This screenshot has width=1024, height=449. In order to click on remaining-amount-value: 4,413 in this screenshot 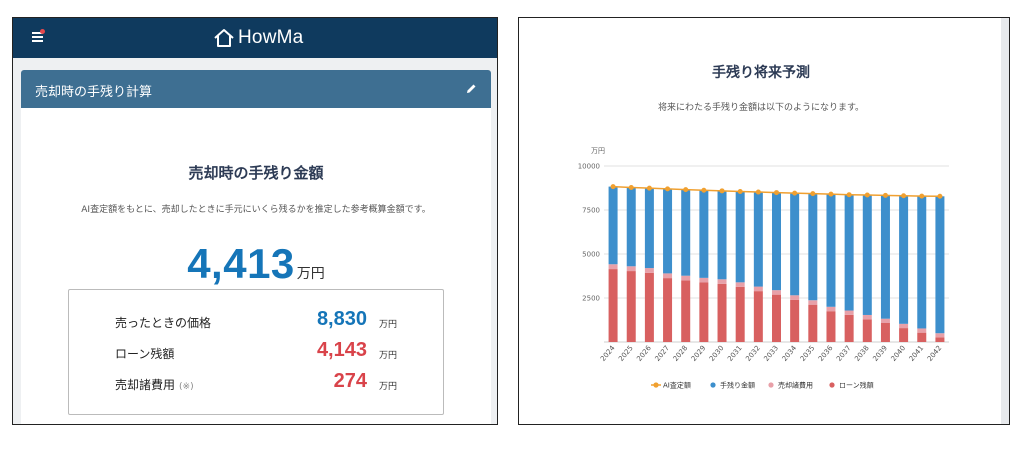, I will do `click(241, 263)`.